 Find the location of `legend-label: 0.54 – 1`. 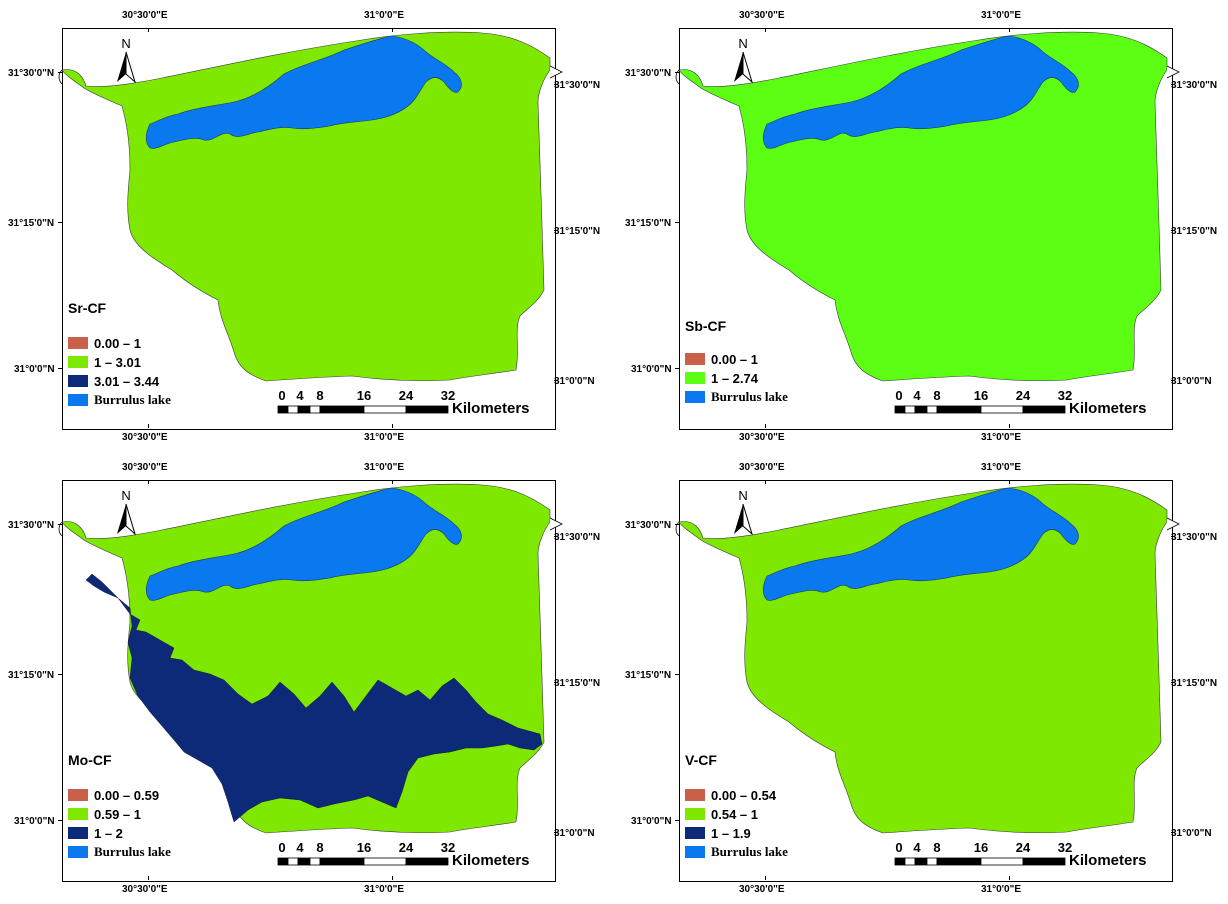

legend-label: 0.54 – 1 is located at coordinates (734, 814).